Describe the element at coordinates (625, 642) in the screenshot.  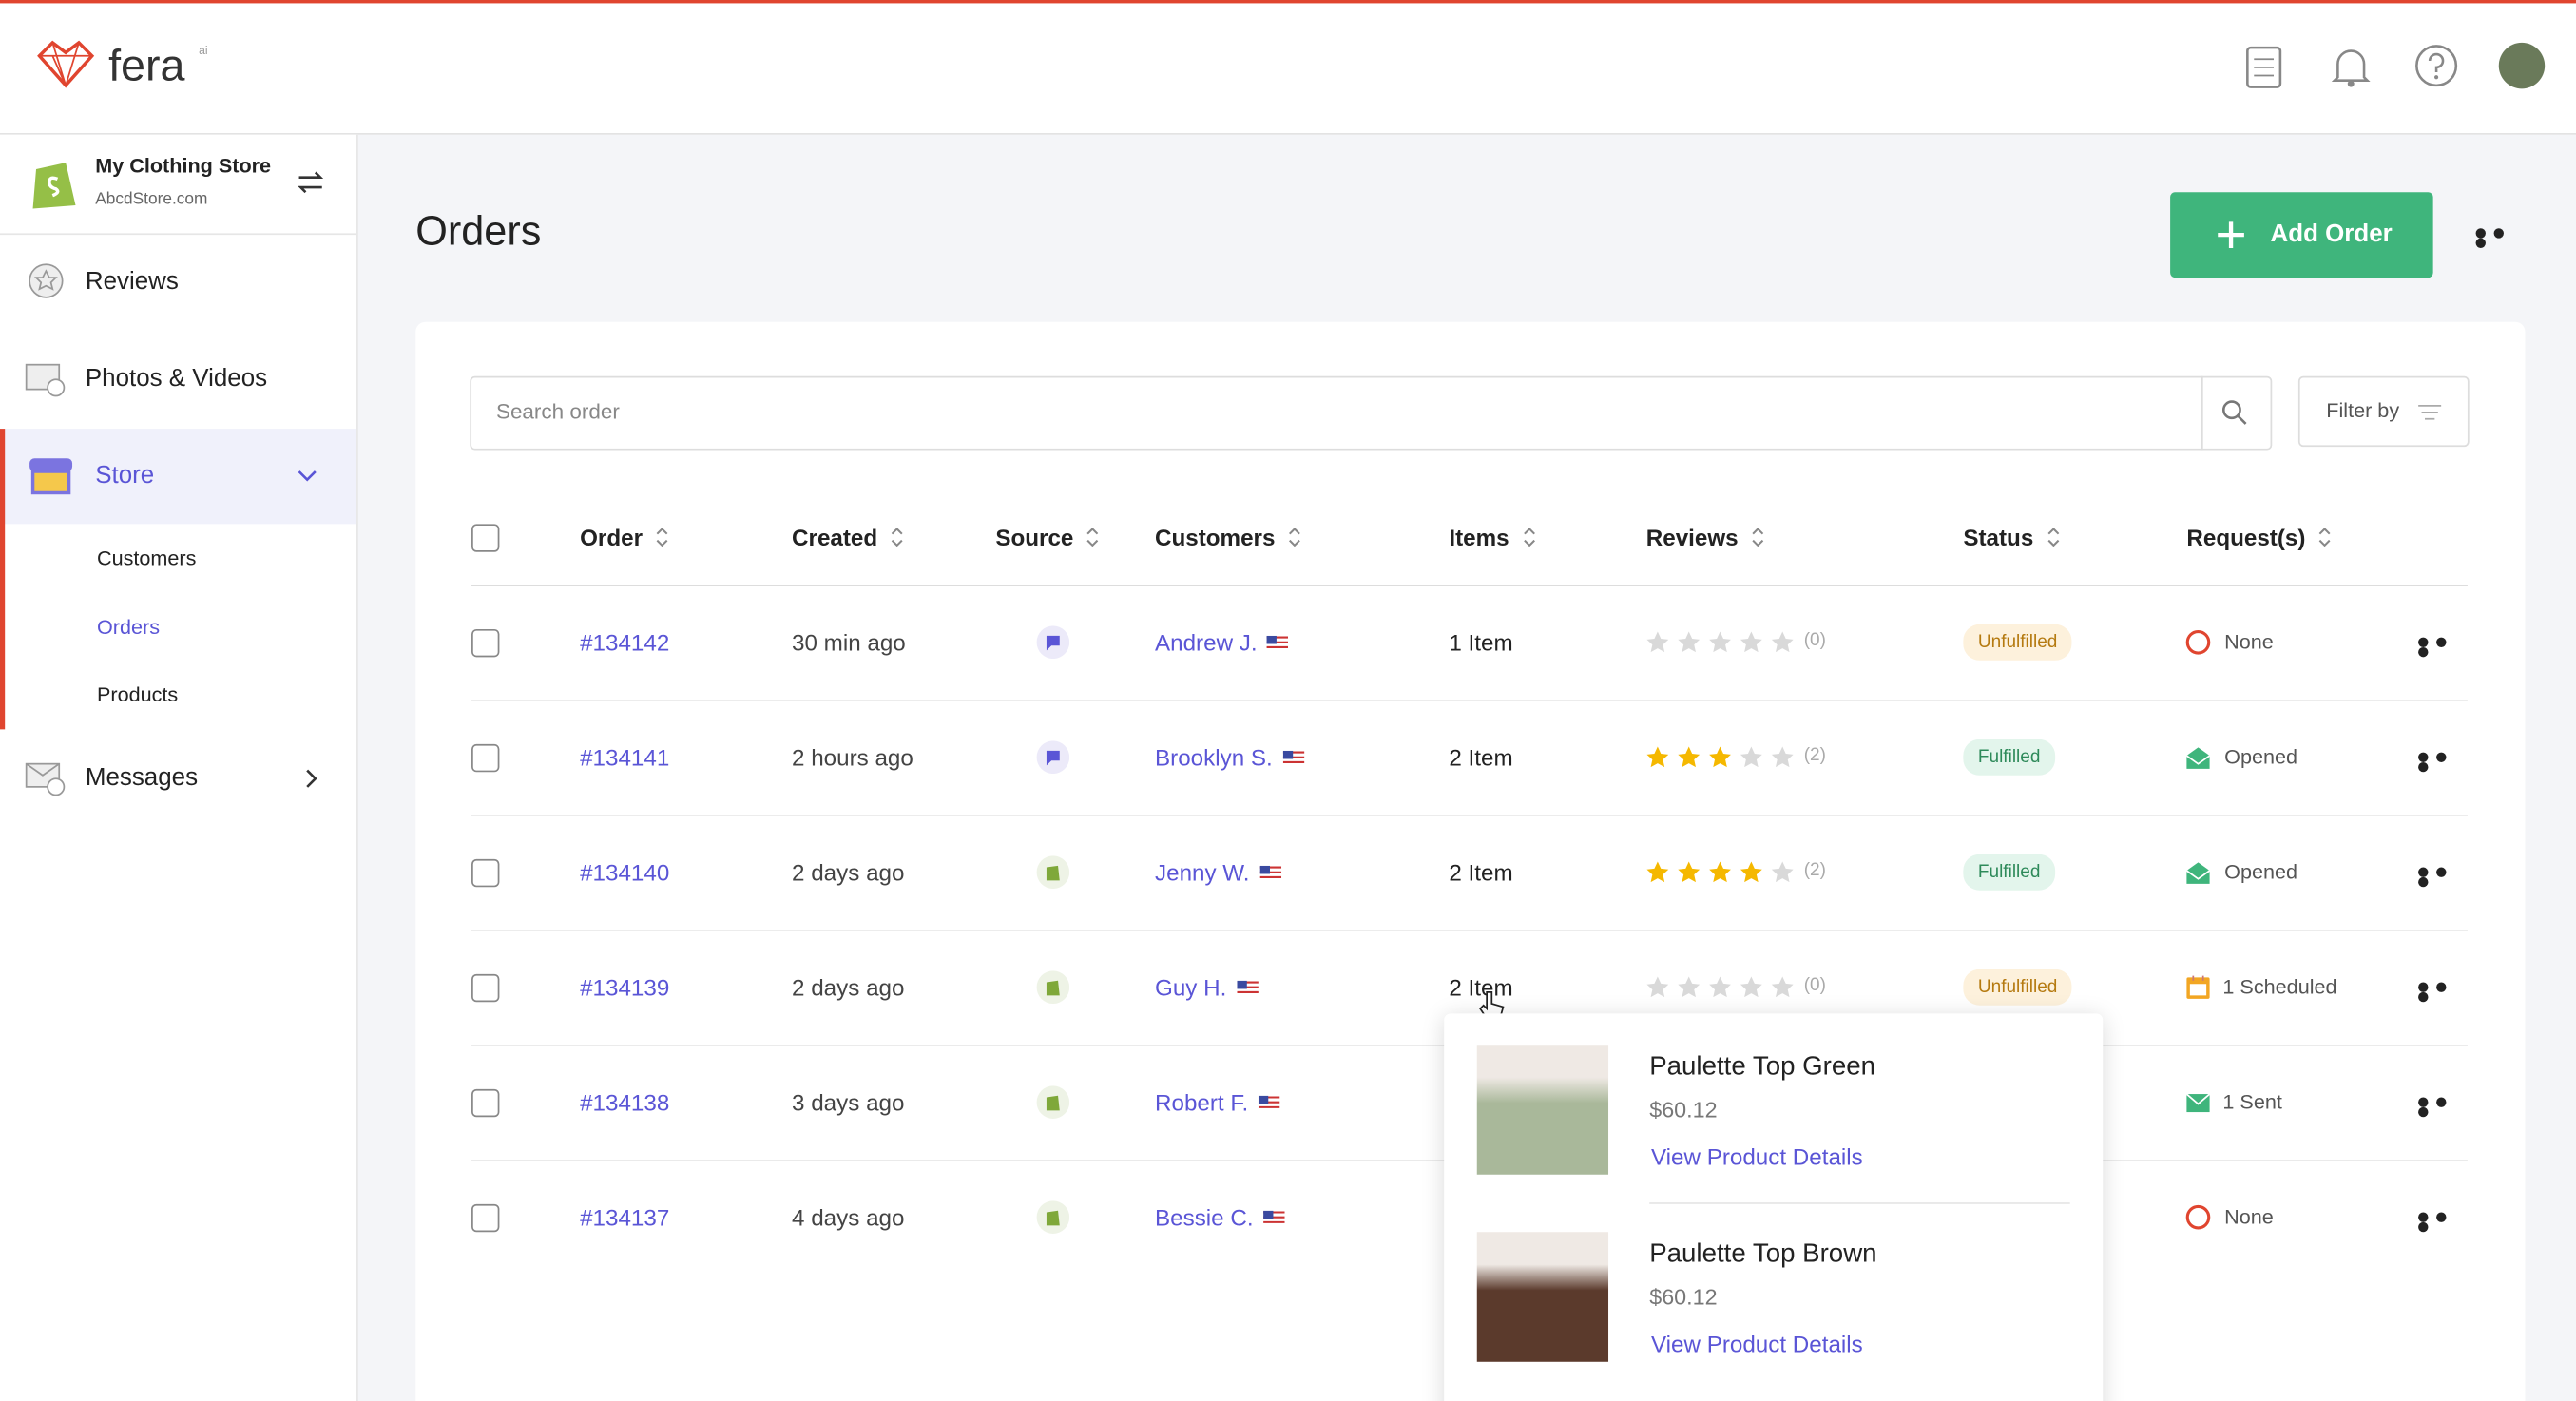
I see `order-link: #134142` at that location.